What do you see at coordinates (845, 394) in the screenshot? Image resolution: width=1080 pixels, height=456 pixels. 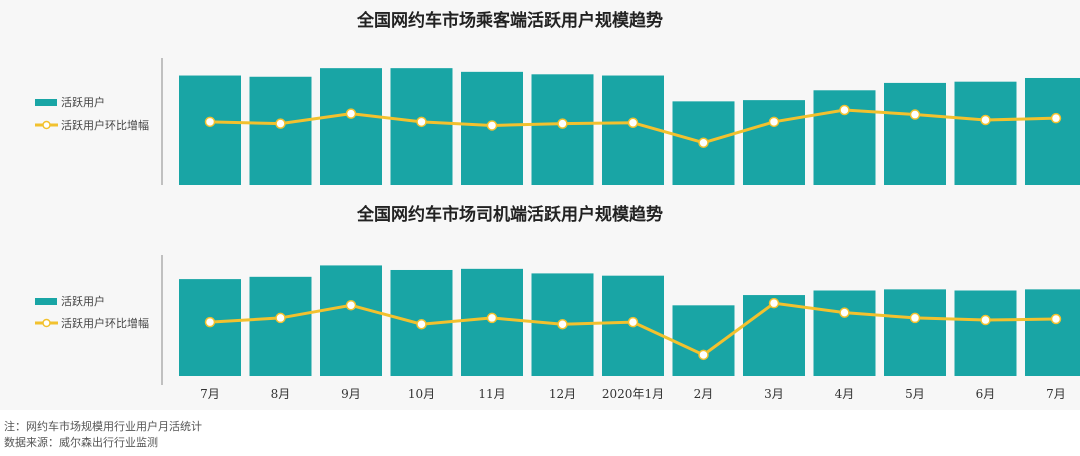 I see `x-tick-label-10: 4月` at bounding box center [845, 394].